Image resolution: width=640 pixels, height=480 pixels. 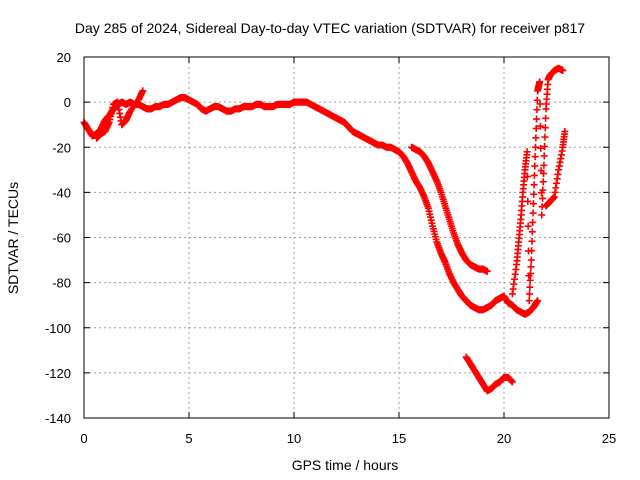 I want to click on y-tick-label: 20, so click(x=64, y=57).